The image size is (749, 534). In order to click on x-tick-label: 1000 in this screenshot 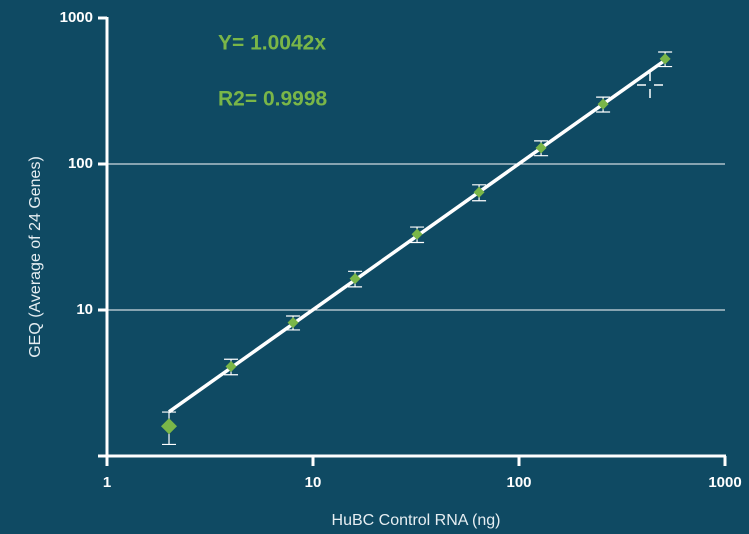, I will do `click(724, 482)`.